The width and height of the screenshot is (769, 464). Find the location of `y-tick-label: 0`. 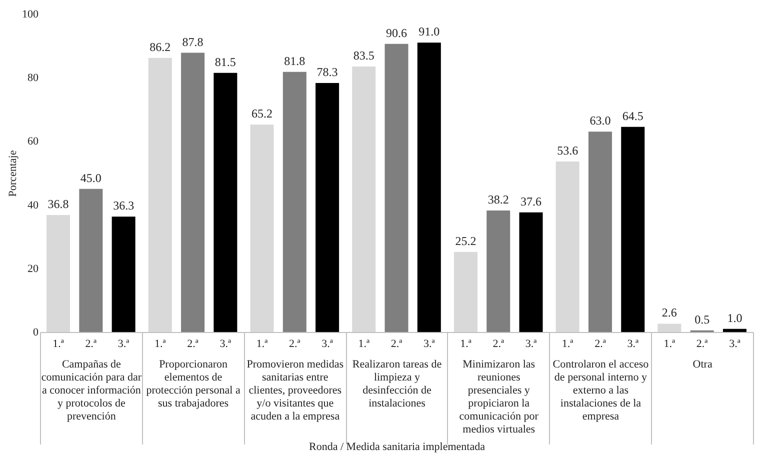

y-tick-label: 0 is located at coordinates (36, 332).